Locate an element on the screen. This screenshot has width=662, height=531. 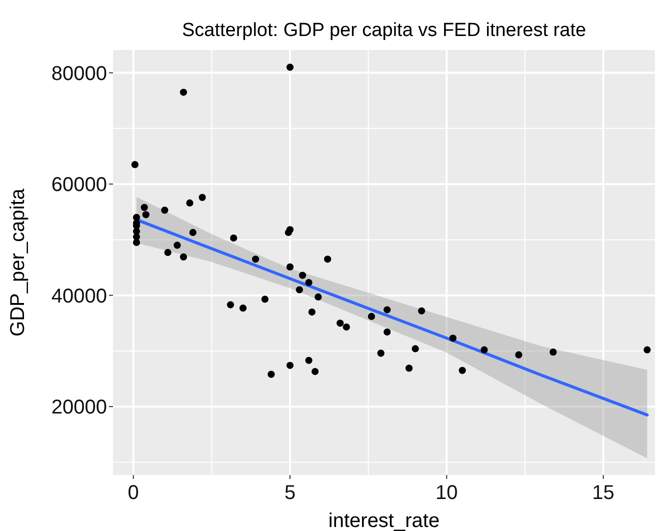
y-tick-label: 40000 is located at coordinates (79, 296).